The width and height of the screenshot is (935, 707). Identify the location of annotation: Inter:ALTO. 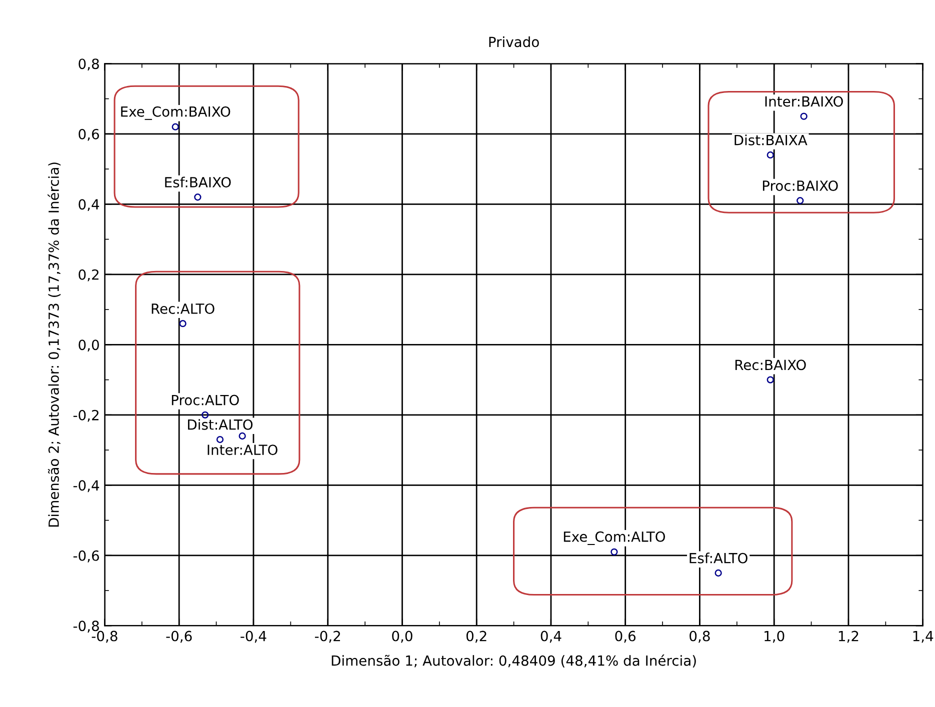
(243, 450).